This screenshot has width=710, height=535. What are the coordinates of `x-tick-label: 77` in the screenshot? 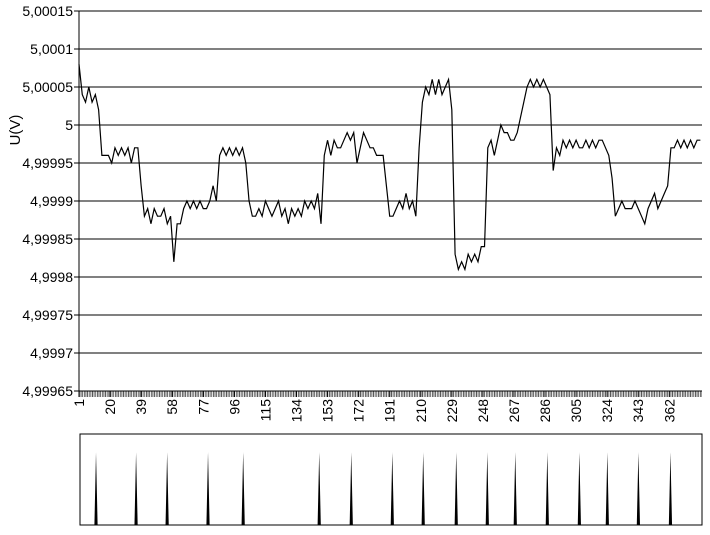 It's located at (203, 407).